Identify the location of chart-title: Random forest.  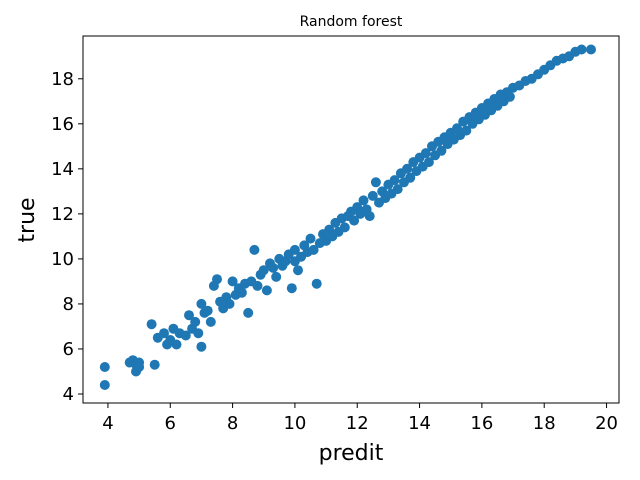
(351, 22).